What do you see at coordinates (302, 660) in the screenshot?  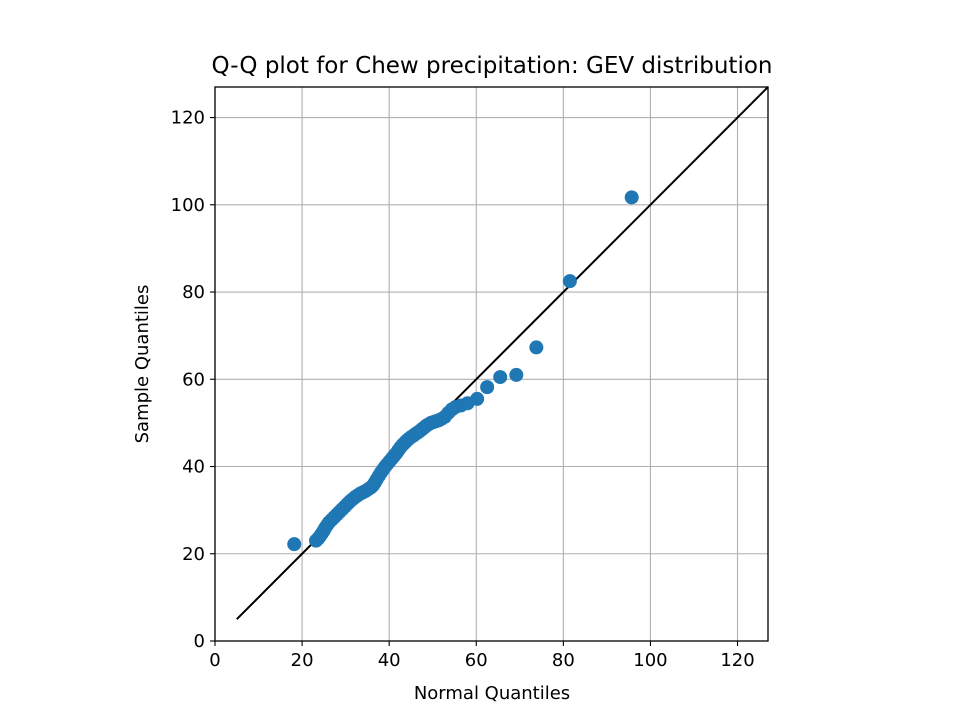 I see `x-tick-label: 20` at bounding box center [302, 660].